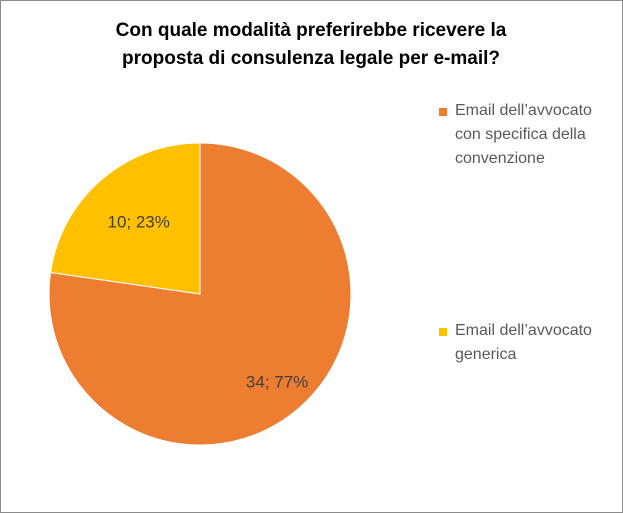 The image size is (623, 513). I want to click on pie-slice-generica, so click(125, 218).